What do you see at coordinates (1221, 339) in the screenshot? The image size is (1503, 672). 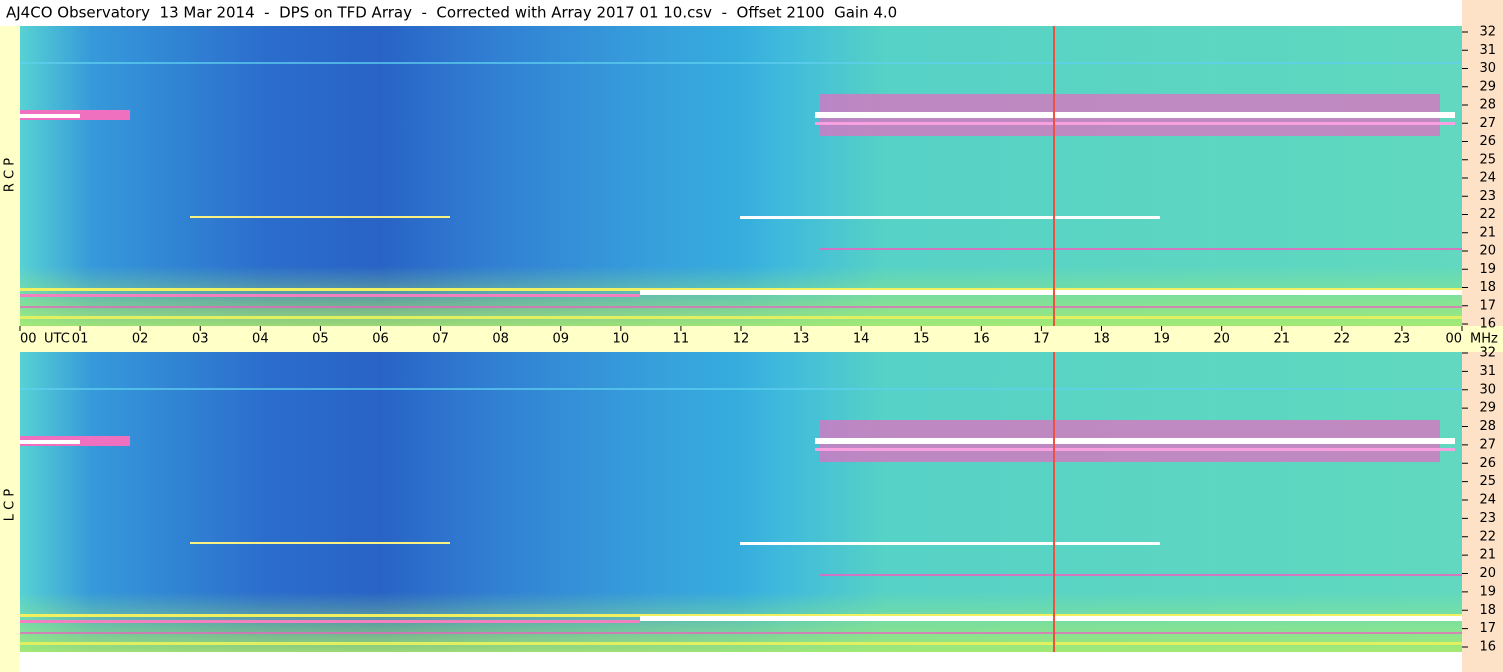 I see `time-label: 20` at bounding box center [1221, 339].